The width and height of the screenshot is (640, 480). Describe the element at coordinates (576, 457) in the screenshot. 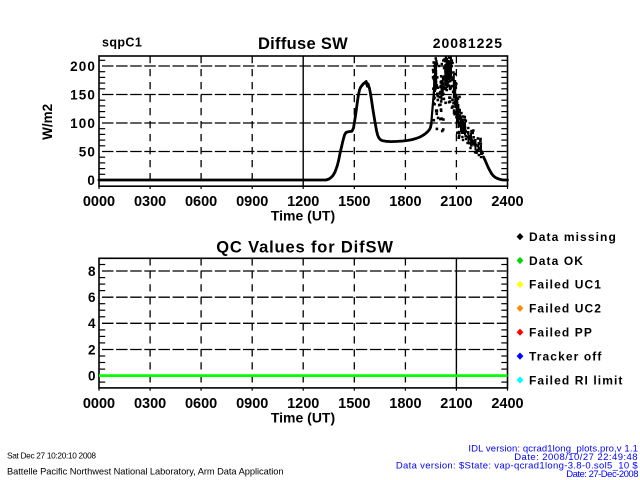

I see `svg-text: Date: 2008/10/27 22:49:48` at that location.